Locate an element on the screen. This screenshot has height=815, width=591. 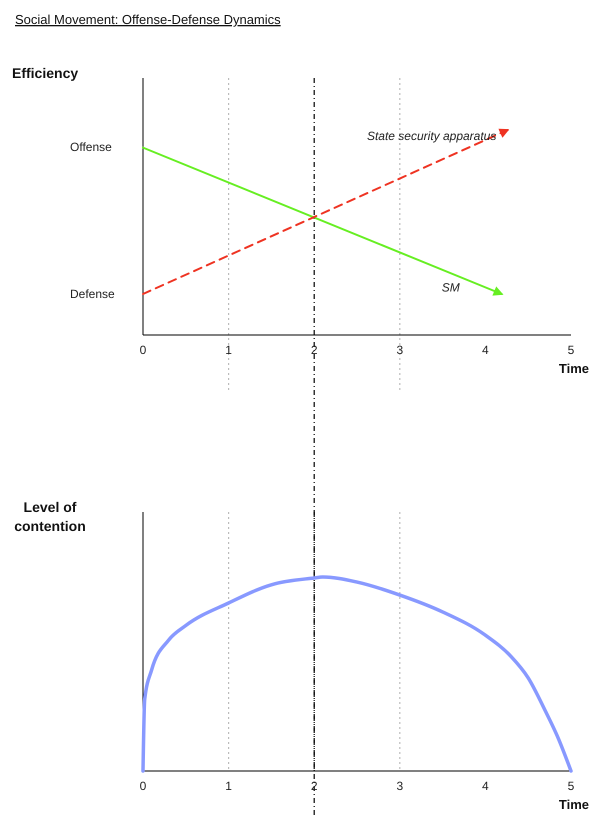
text: Defense is located at coordinates (93, 294).